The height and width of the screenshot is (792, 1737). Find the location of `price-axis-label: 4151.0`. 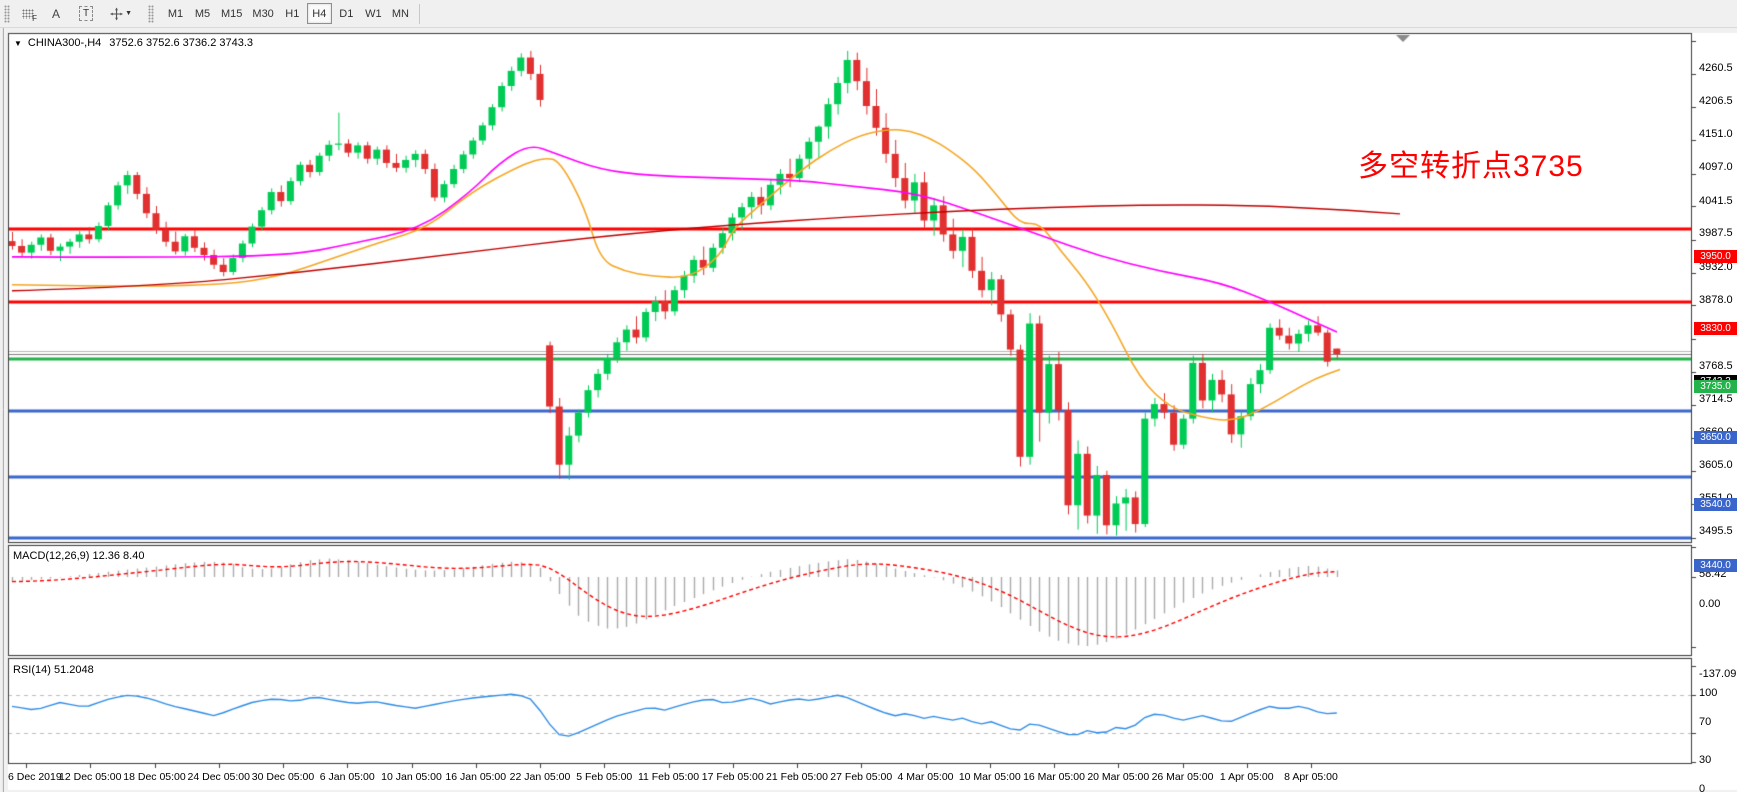

price-axis-label: 4151.0 is located at coordinates (1716, 134).